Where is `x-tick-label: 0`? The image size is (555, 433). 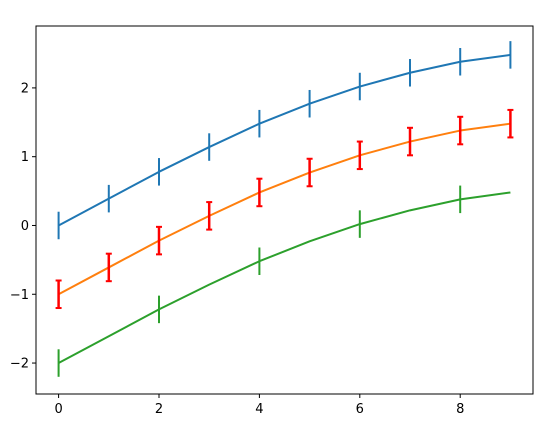 x-tick-label: 0 is located at coordinates (58, 409).